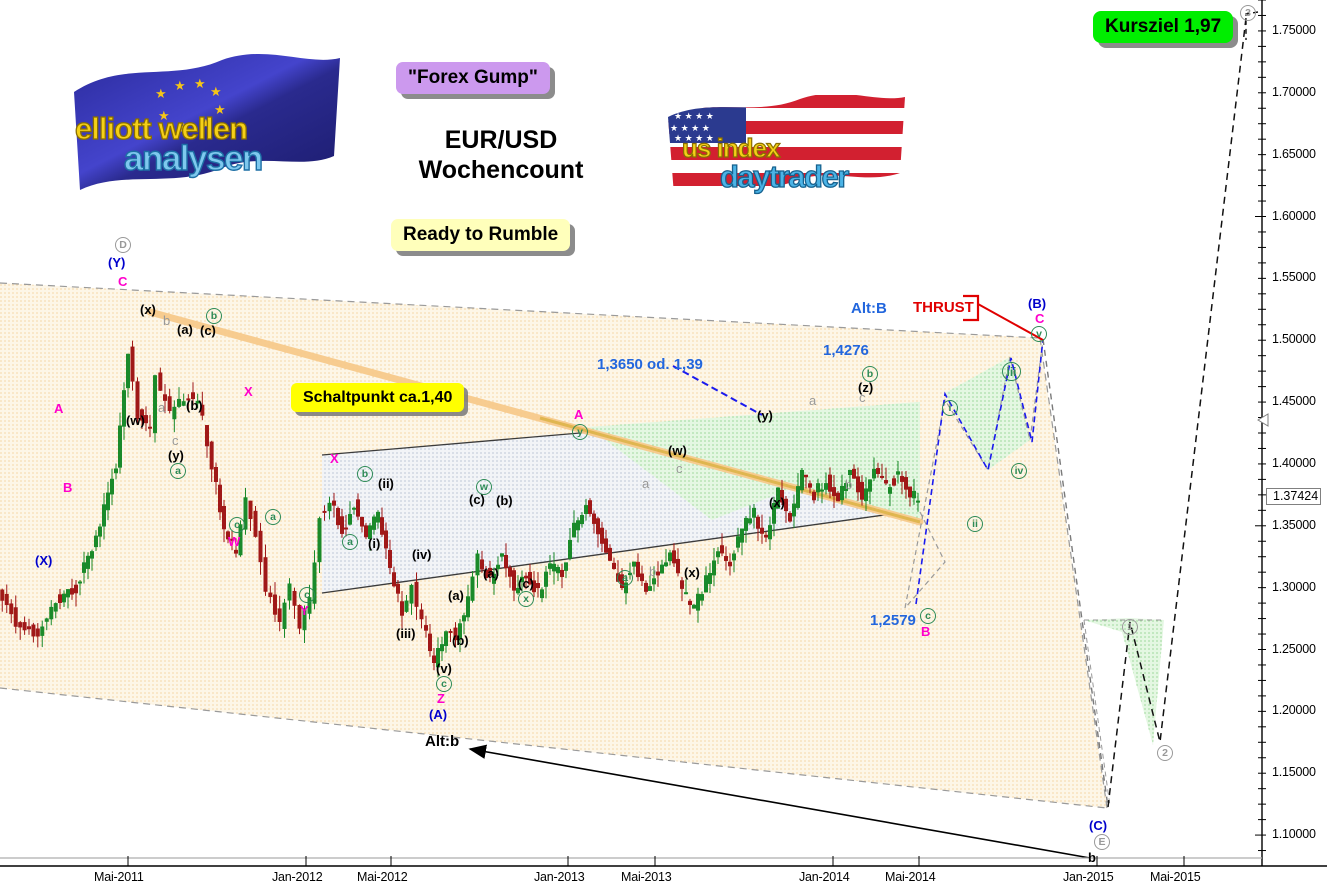 This screenshot has width=1327, height=895. I want to click on y-tick-label: 1.75000, so click(1294, 29).